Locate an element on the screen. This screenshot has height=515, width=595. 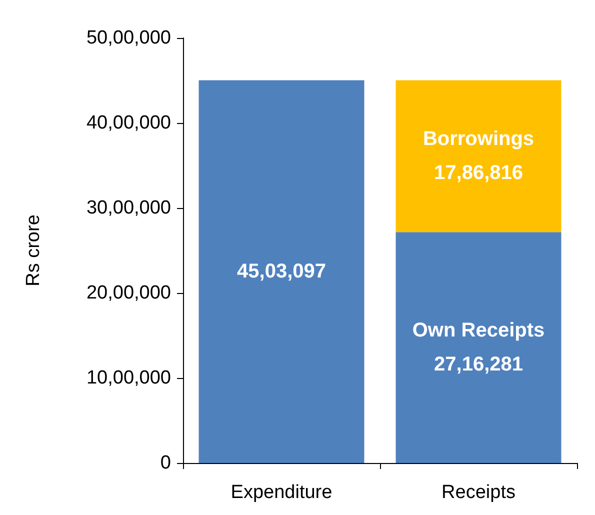
data-label: 27,16,281 is located at coordinates (478, 365).